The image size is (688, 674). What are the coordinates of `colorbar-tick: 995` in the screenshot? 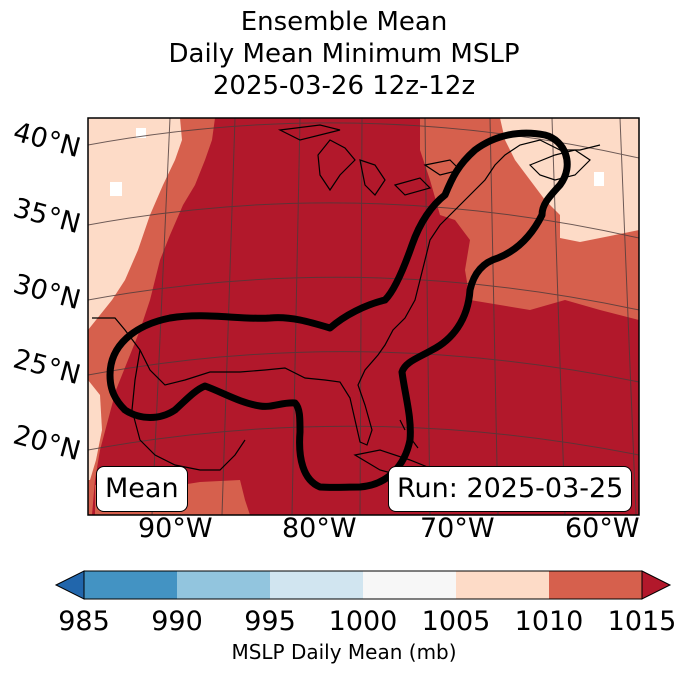 It's located at (270, 621).